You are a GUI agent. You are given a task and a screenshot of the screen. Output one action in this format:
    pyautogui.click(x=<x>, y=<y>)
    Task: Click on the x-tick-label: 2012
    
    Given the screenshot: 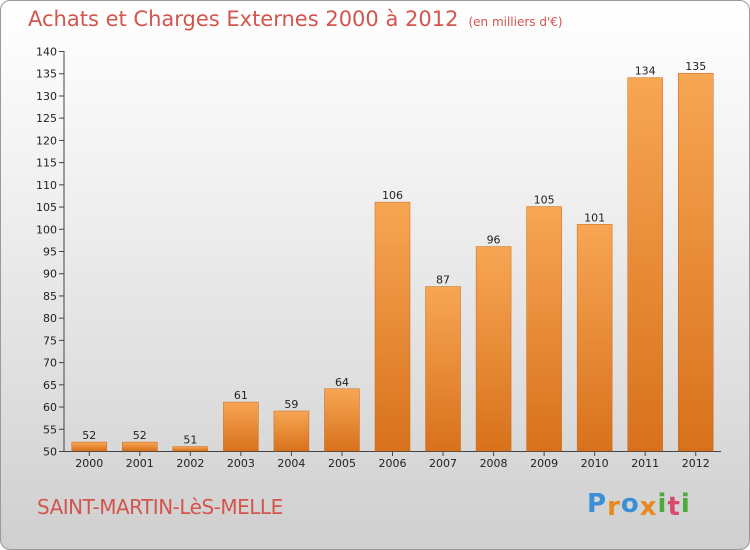 What is the action you would take?
    pyautogui.click(x=696, y=463)
    